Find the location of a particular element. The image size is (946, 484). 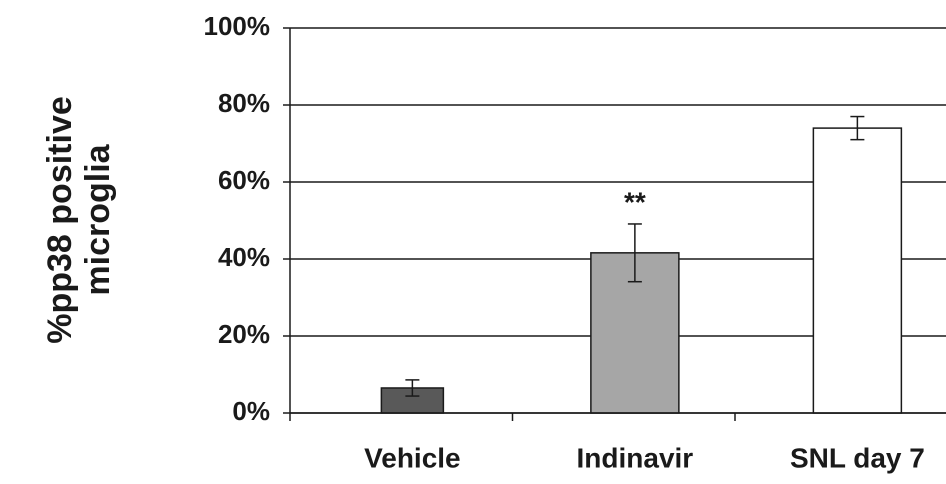

y-tick-label: 80% is located at coordinates (244, 103).